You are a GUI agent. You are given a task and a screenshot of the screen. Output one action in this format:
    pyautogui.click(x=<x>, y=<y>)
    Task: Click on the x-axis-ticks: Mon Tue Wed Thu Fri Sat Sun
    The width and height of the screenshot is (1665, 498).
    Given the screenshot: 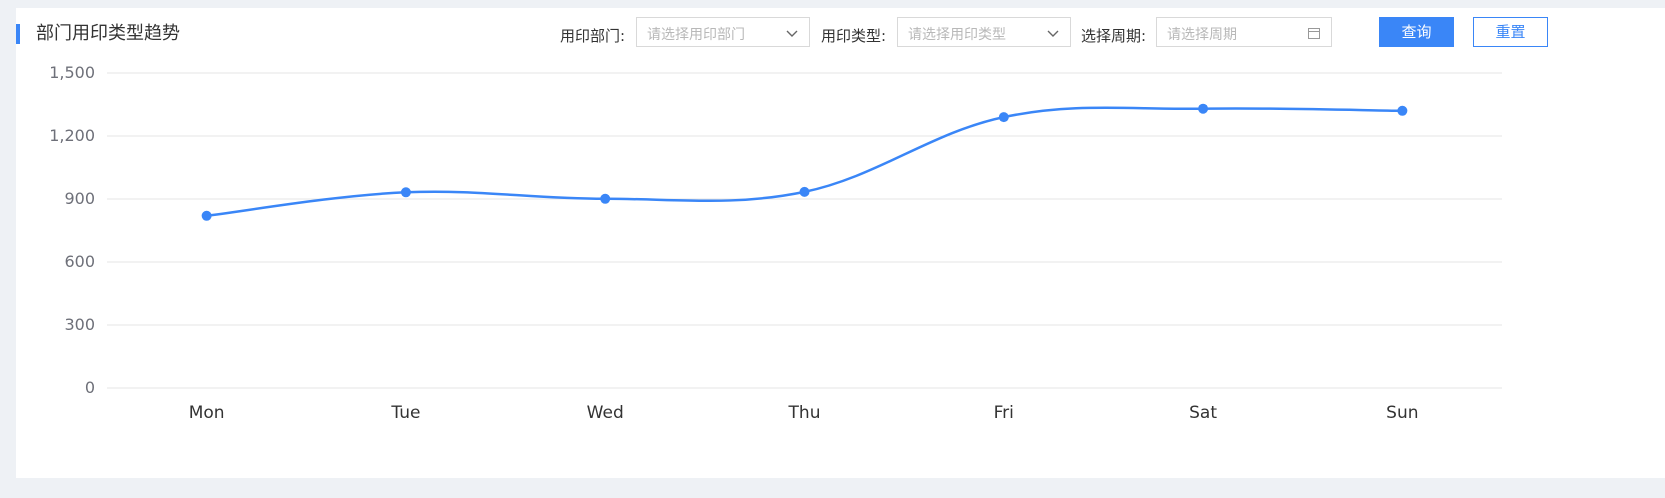 What is the action you would take?
    pyautogui.click(x=804, y=413)
    